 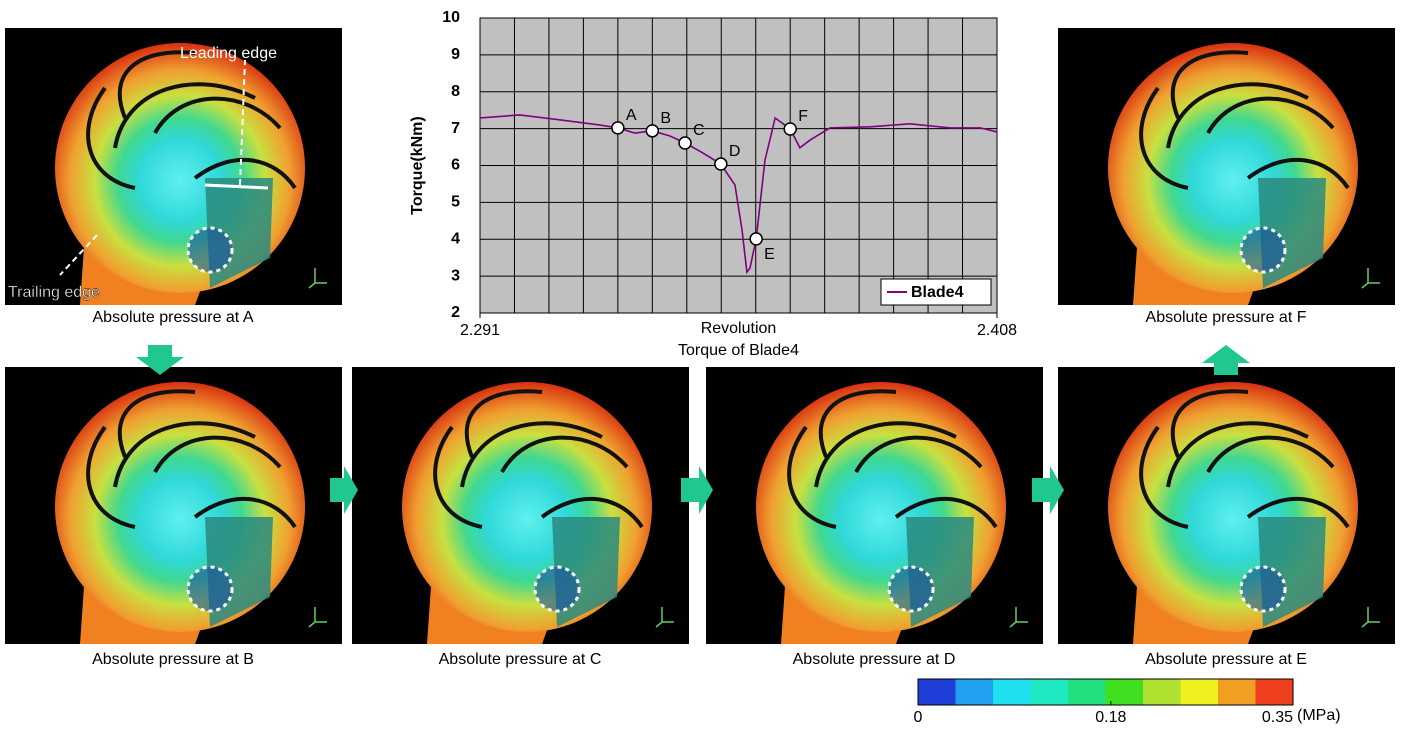 What do you see at coordinates (997, 330) in the screenshot?
I see `x-tick-label: 2.408` at bounding box center [997, 330].